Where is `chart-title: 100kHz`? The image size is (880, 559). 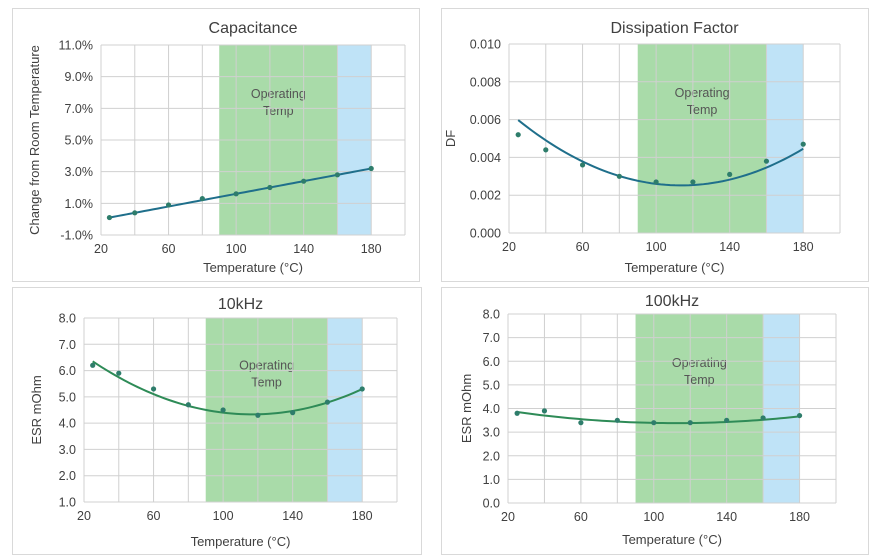
chart-title: 100kHz is located at coordinates (672, 301).